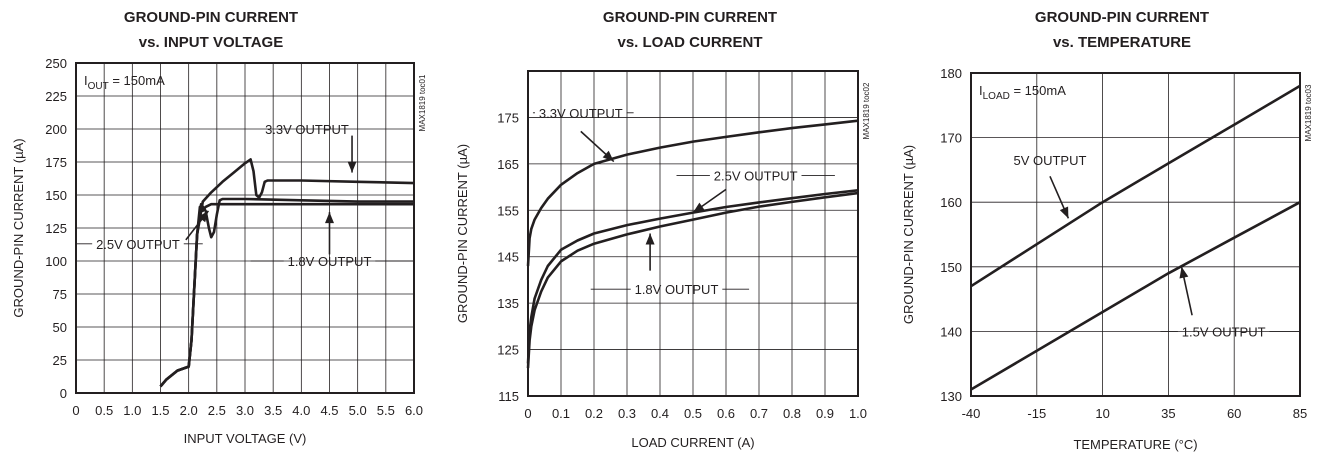 Image resolution: width=1317 pixels, height=454 pixels. Describe the element at coordinates (56, 261) in the screenshot. I see `y-tick-label: 100` at that location.